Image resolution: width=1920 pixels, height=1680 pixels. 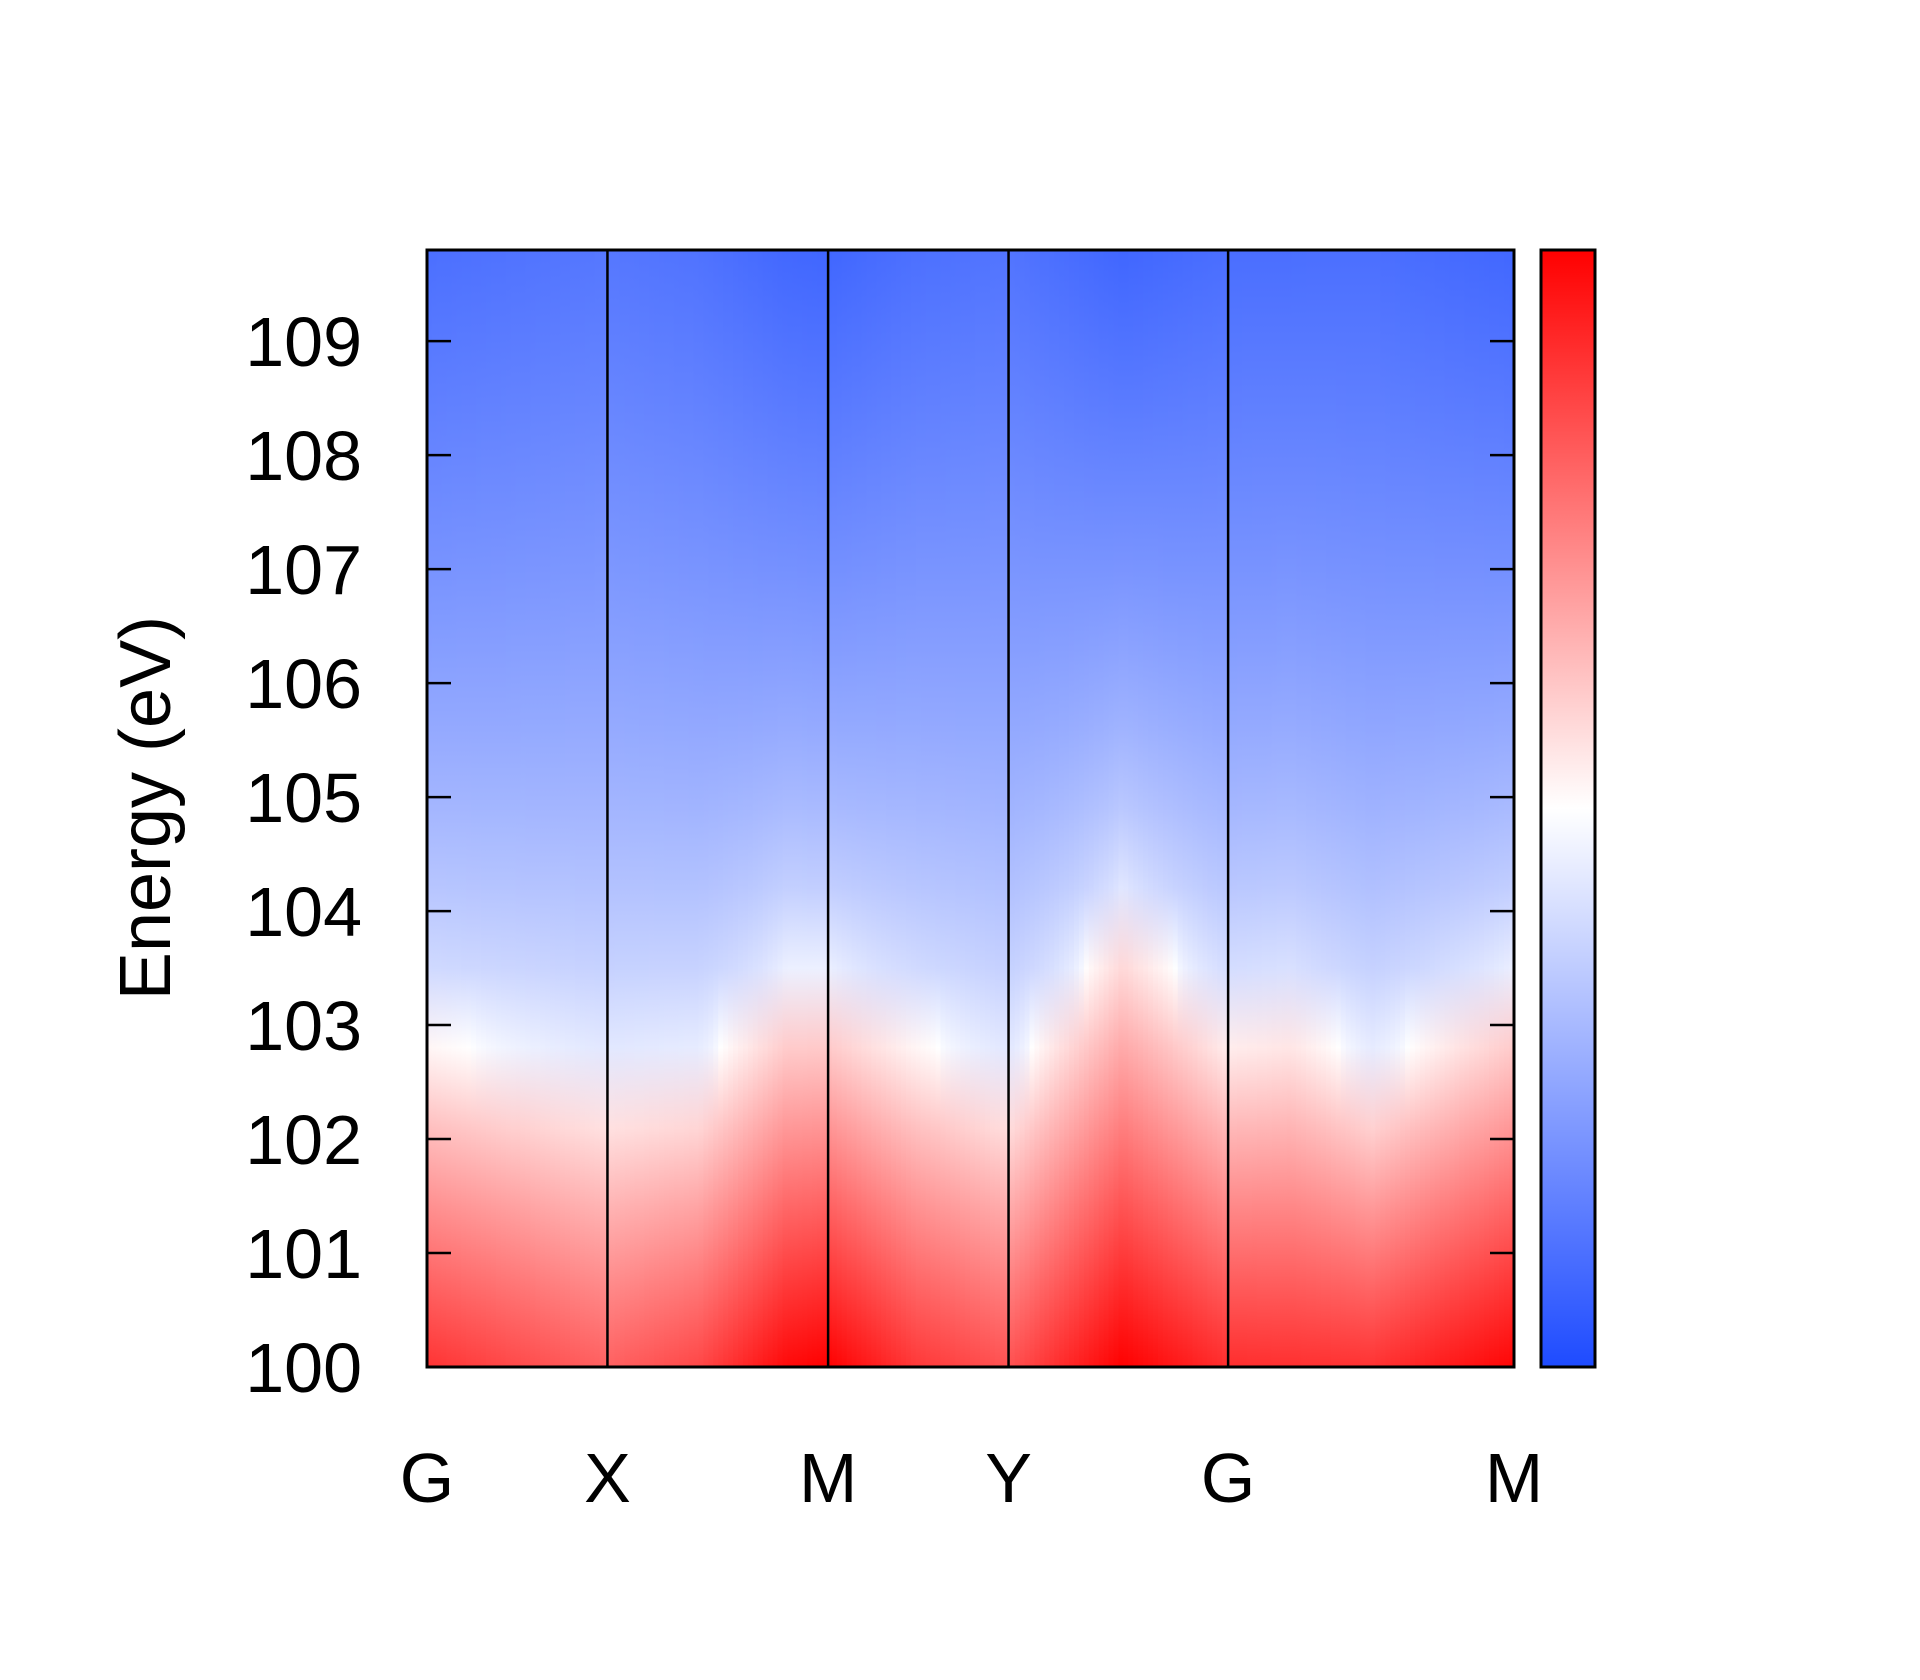 What do you see at coordinates (303, 1254) in the screenshot?
I see `y-tick-label: 101` at bounding box center [303, 1254].